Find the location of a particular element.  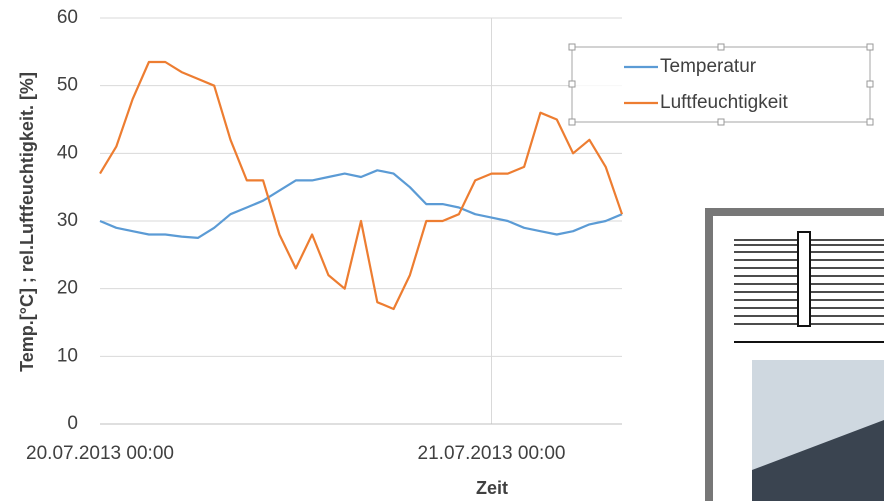

y-tick-label: 40 is located at coordinates (67, 152).